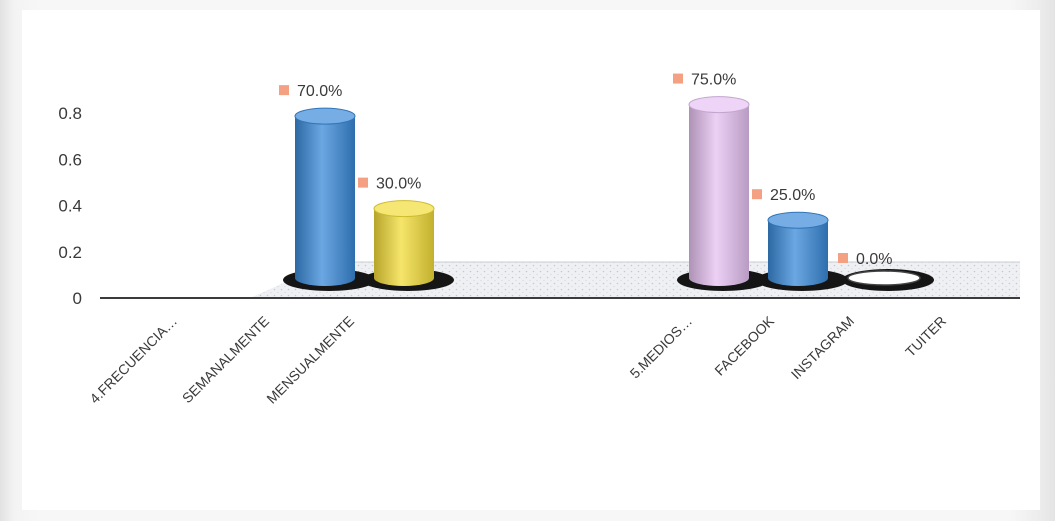 This screenshot has width=1055, height=521. I want to click on bar-zero, so click(884, 278).